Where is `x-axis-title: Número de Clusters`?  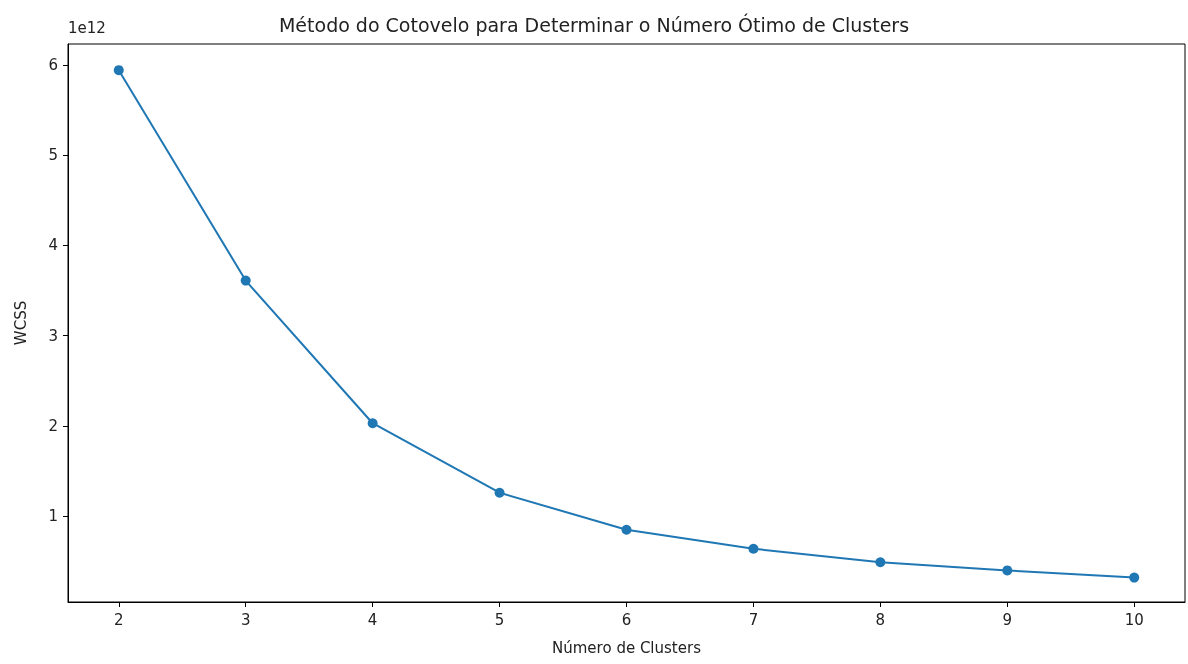
x-axis-title: Número de Clusters is located at coordinates (627, 647).